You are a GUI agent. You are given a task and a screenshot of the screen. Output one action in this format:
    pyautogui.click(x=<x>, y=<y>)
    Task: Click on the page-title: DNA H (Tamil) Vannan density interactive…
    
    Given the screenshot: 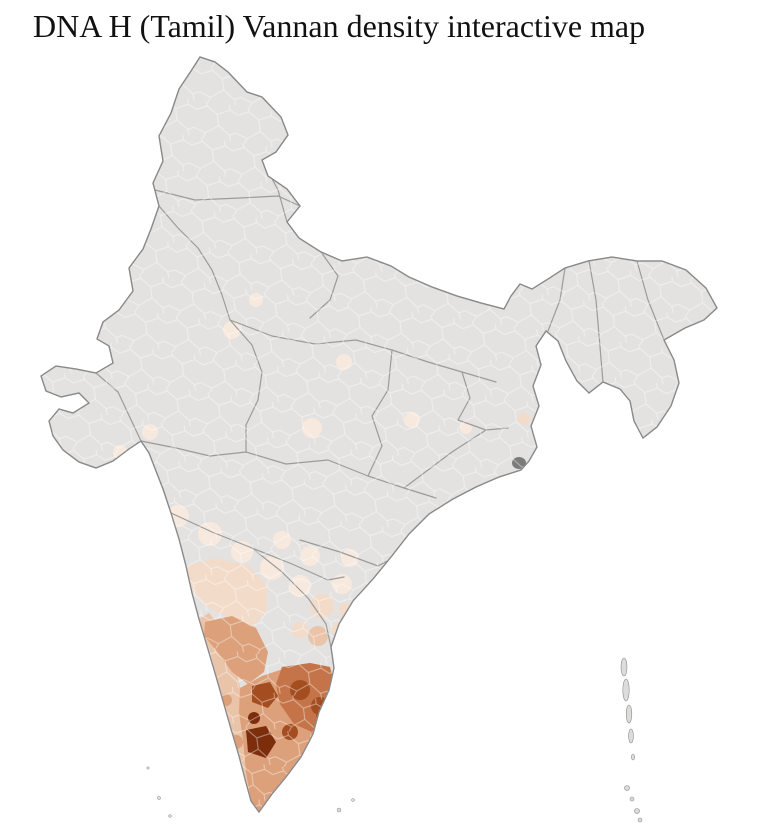 What is the action you would take?
    pyautogui.click(x=339, y=26)
    